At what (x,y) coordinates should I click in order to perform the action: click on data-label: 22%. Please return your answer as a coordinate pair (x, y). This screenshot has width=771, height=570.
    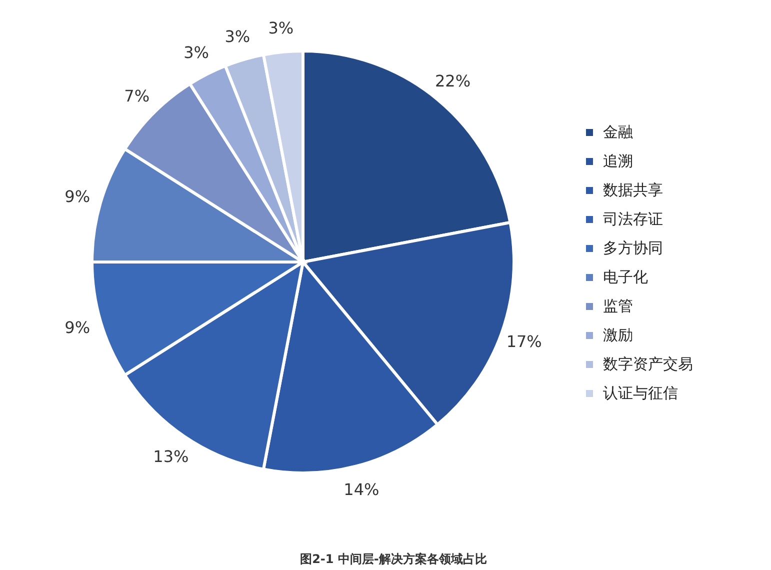
    Looking at the image, I should click on (453, 80).